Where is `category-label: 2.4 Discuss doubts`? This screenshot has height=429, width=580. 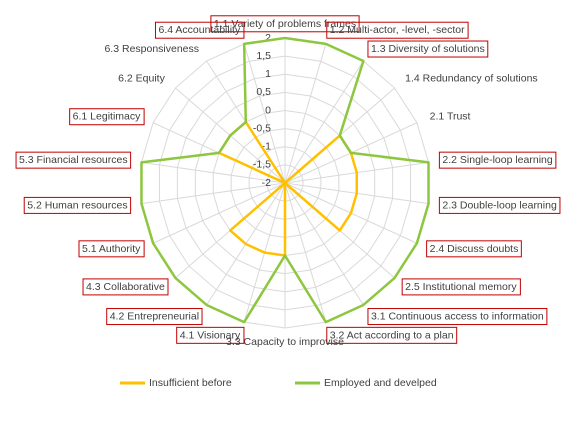 category-label: 2.4 Discuss doubts is located at coordinates (474, 249).